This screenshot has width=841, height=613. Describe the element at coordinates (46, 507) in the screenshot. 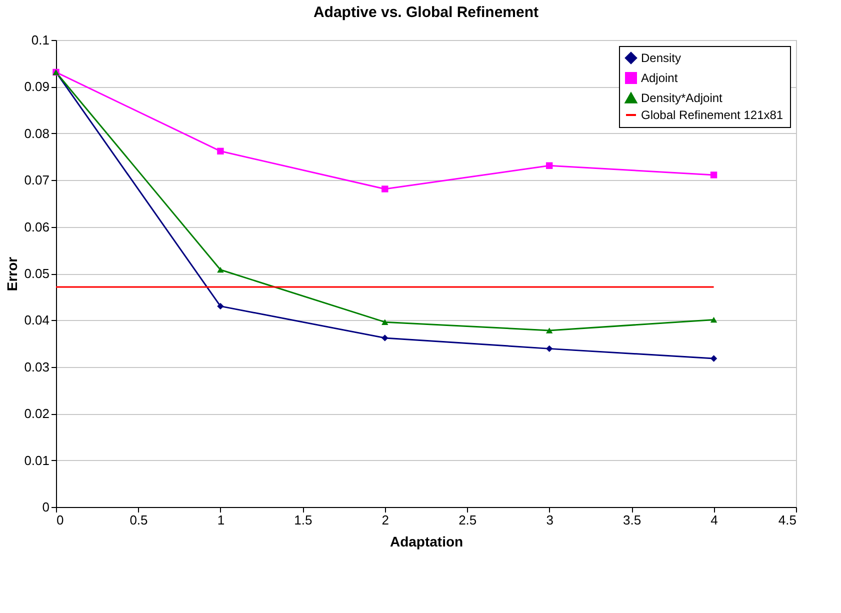

I see `y-tick-label: 0` at that location.